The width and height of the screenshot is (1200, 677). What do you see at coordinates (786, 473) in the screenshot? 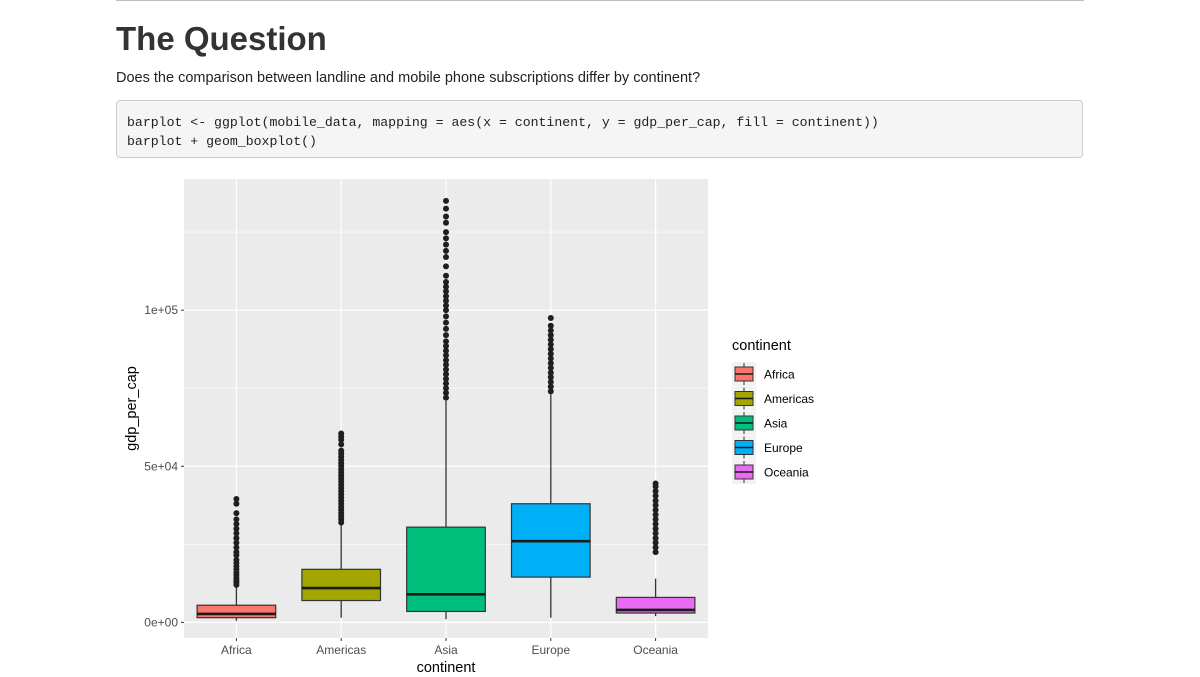
I see `legend-label: Oceania` at bounding box center [786, 473].